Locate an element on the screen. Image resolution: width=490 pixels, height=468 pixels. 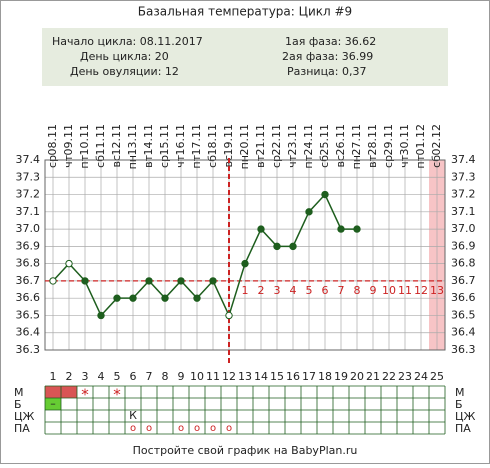
weekday-label: сб is located at coordinates (212, 161).